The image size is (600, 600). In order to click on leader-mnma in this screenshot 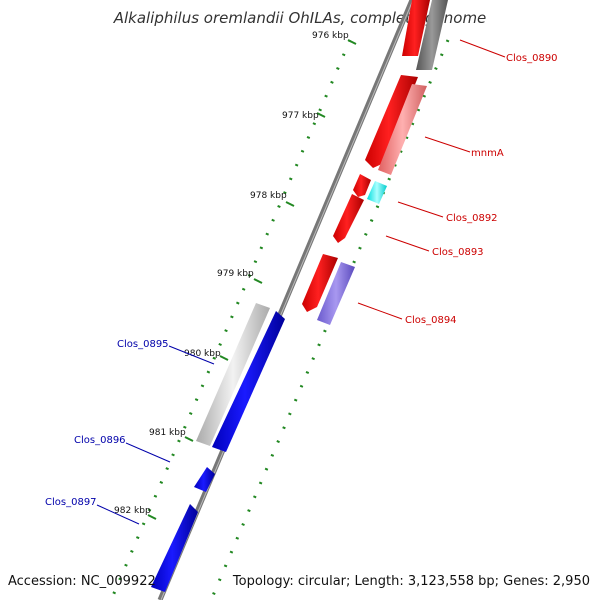, I will do `click(447, 144)`.